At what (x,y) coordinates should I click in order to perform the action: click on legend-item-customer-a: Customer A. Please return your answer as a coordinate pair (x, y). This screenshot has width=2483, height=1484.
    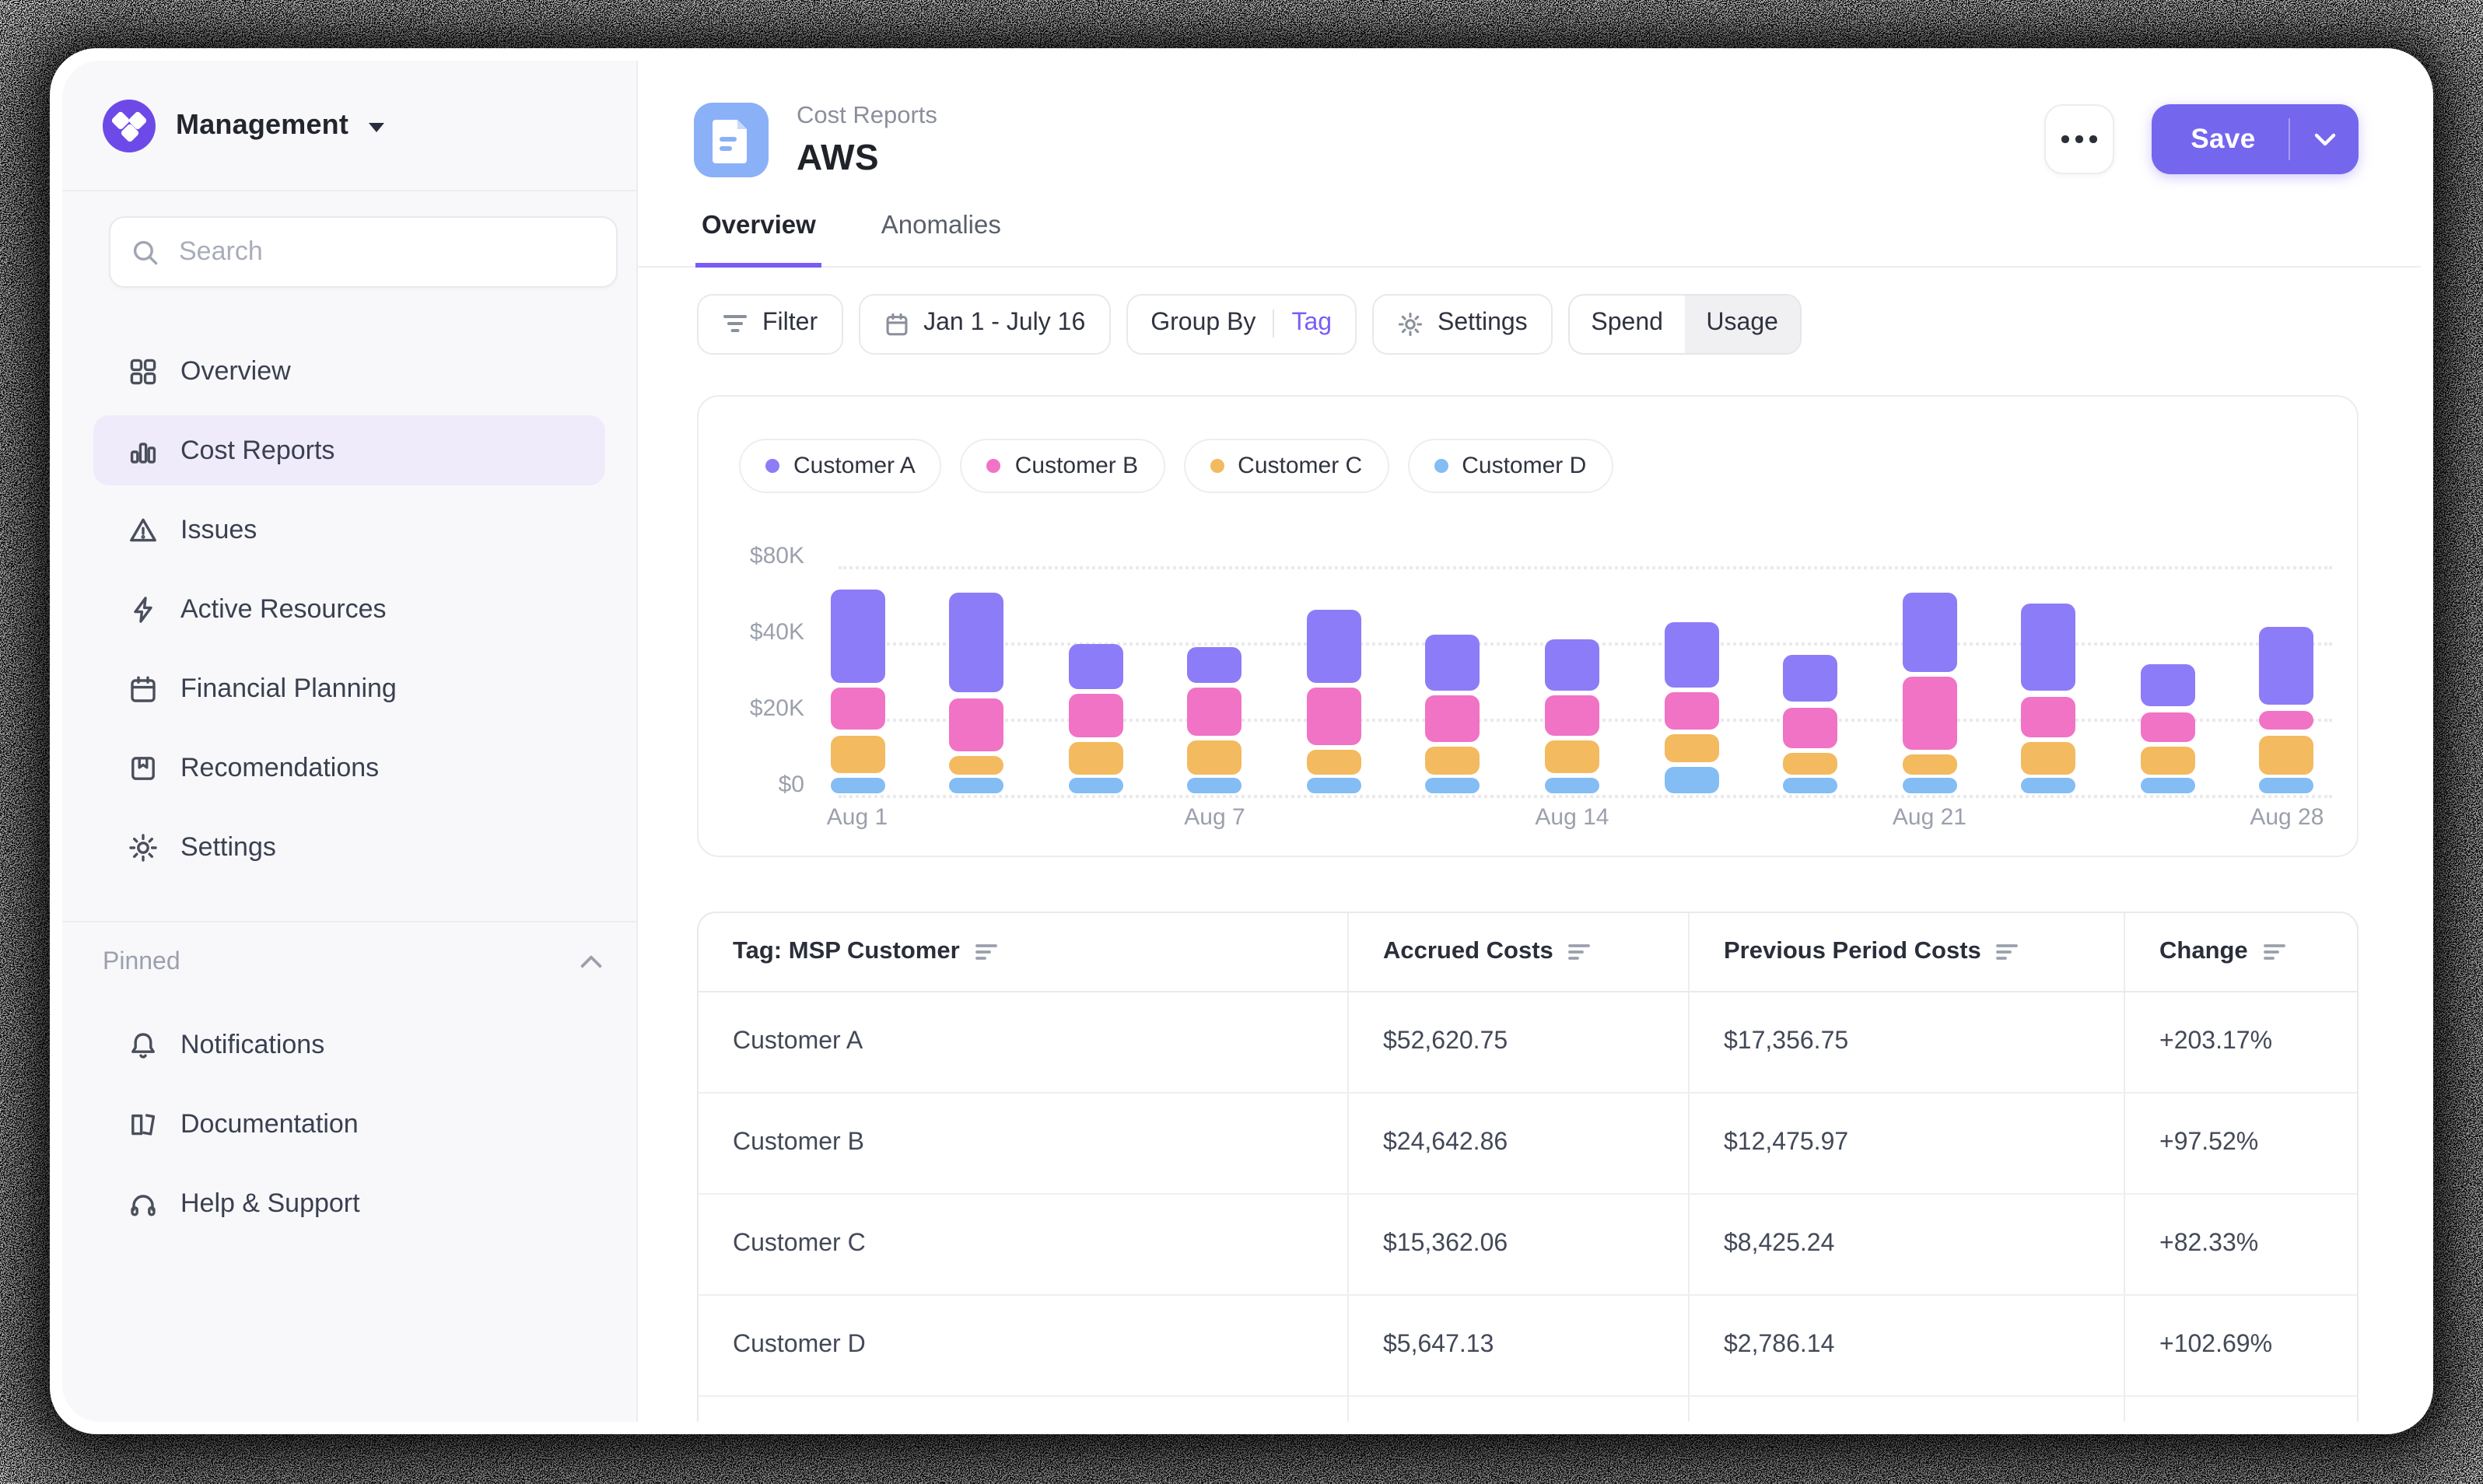
    Looking at the image, I should click on (840, 465).